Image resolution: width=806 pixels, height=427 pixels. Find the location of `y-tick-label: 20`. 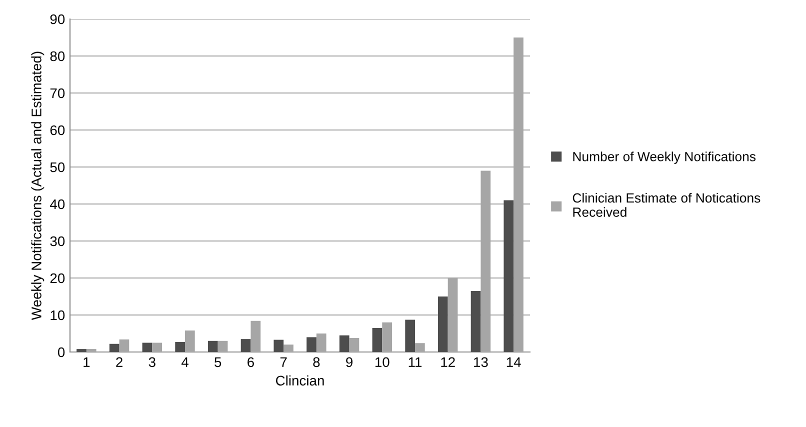

y-tick-label: 20 is located at coordinates (57, 278).